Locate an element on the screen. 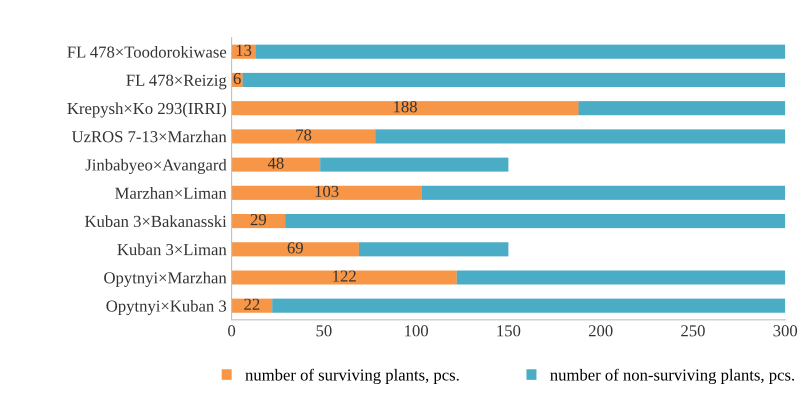  x-tick-label: 200 is located at coordinates (600, 330).